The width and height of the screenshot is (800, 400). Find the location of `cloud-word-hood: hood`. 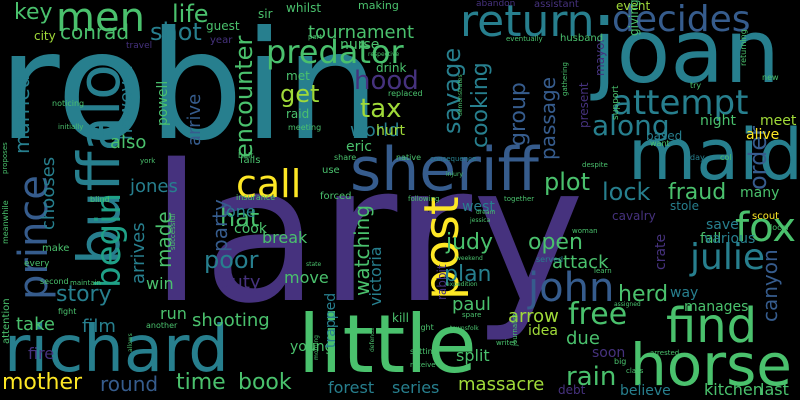

cloud-word-hood: hood is located at coordinates (386, 81).